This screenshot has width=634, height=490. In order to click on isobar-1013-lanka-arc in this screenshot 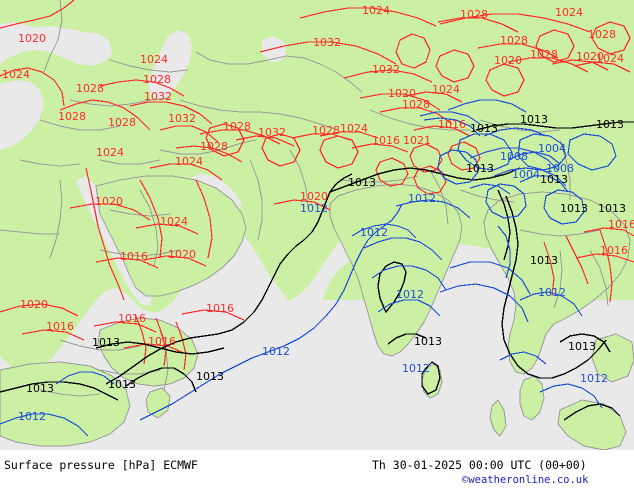, I will do `click(407, 339)`.